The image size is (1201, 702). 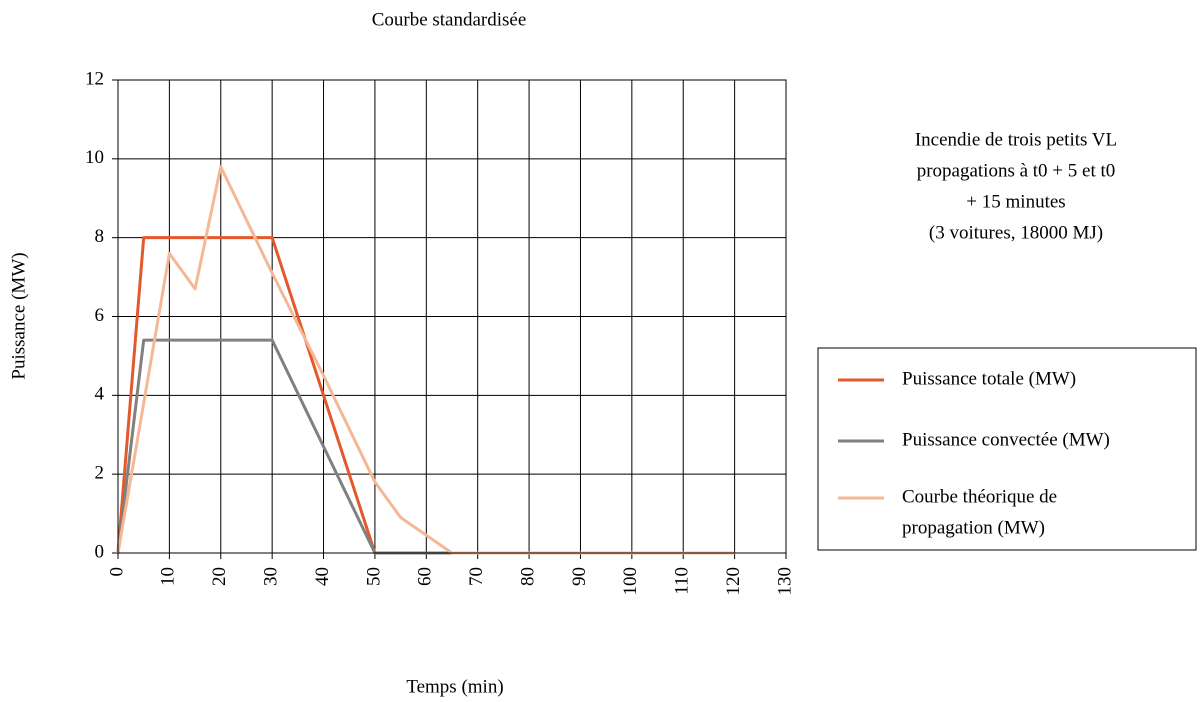 I want to click on x-tick-label: 70, so click(x=476, y=576).